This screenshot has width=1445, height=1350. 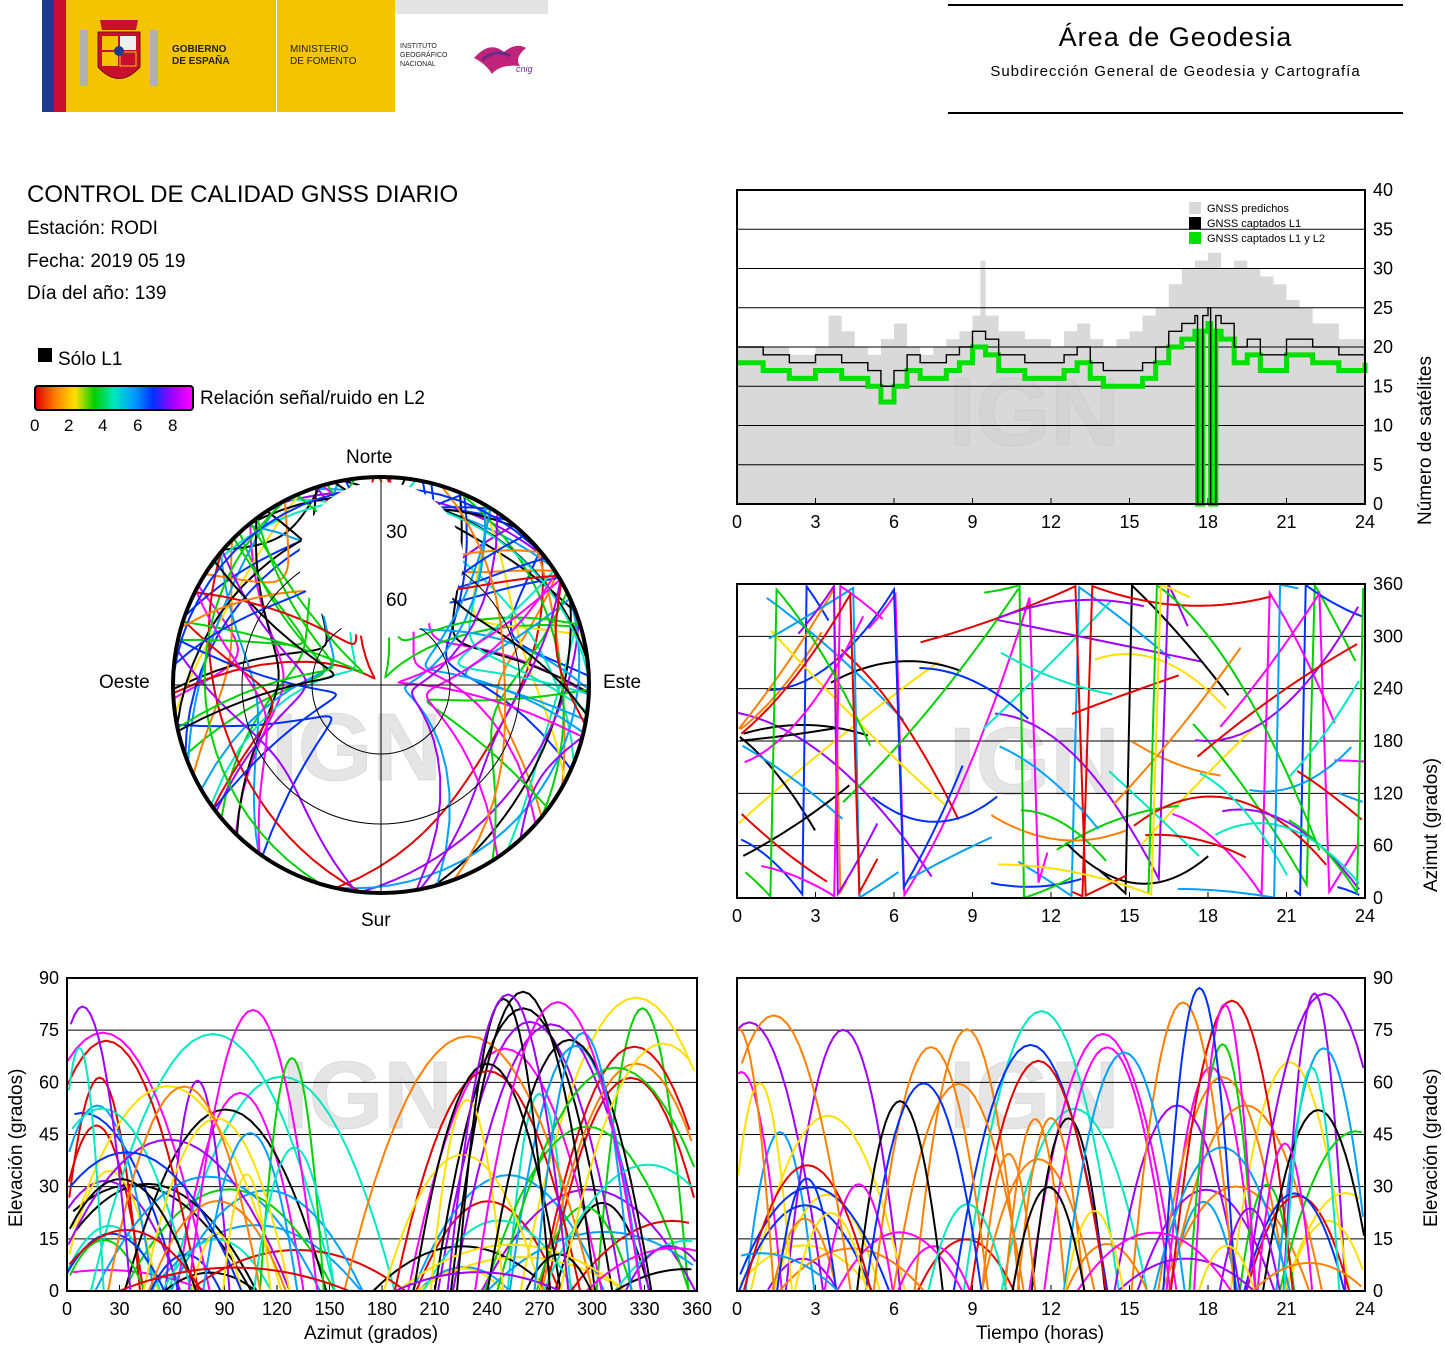 What do you see at coordinates (1129, 916) in the screenshot?
I see `az-xtick-label: 15` at bounding box center [1129, 916].